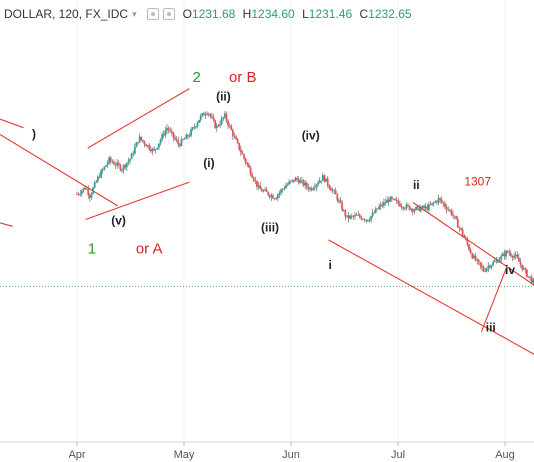 The width and height of the screenshot is (534, 462). Describe the element at coordinates (305, 14) in the screenshot. I see `low-key: L` at that location.